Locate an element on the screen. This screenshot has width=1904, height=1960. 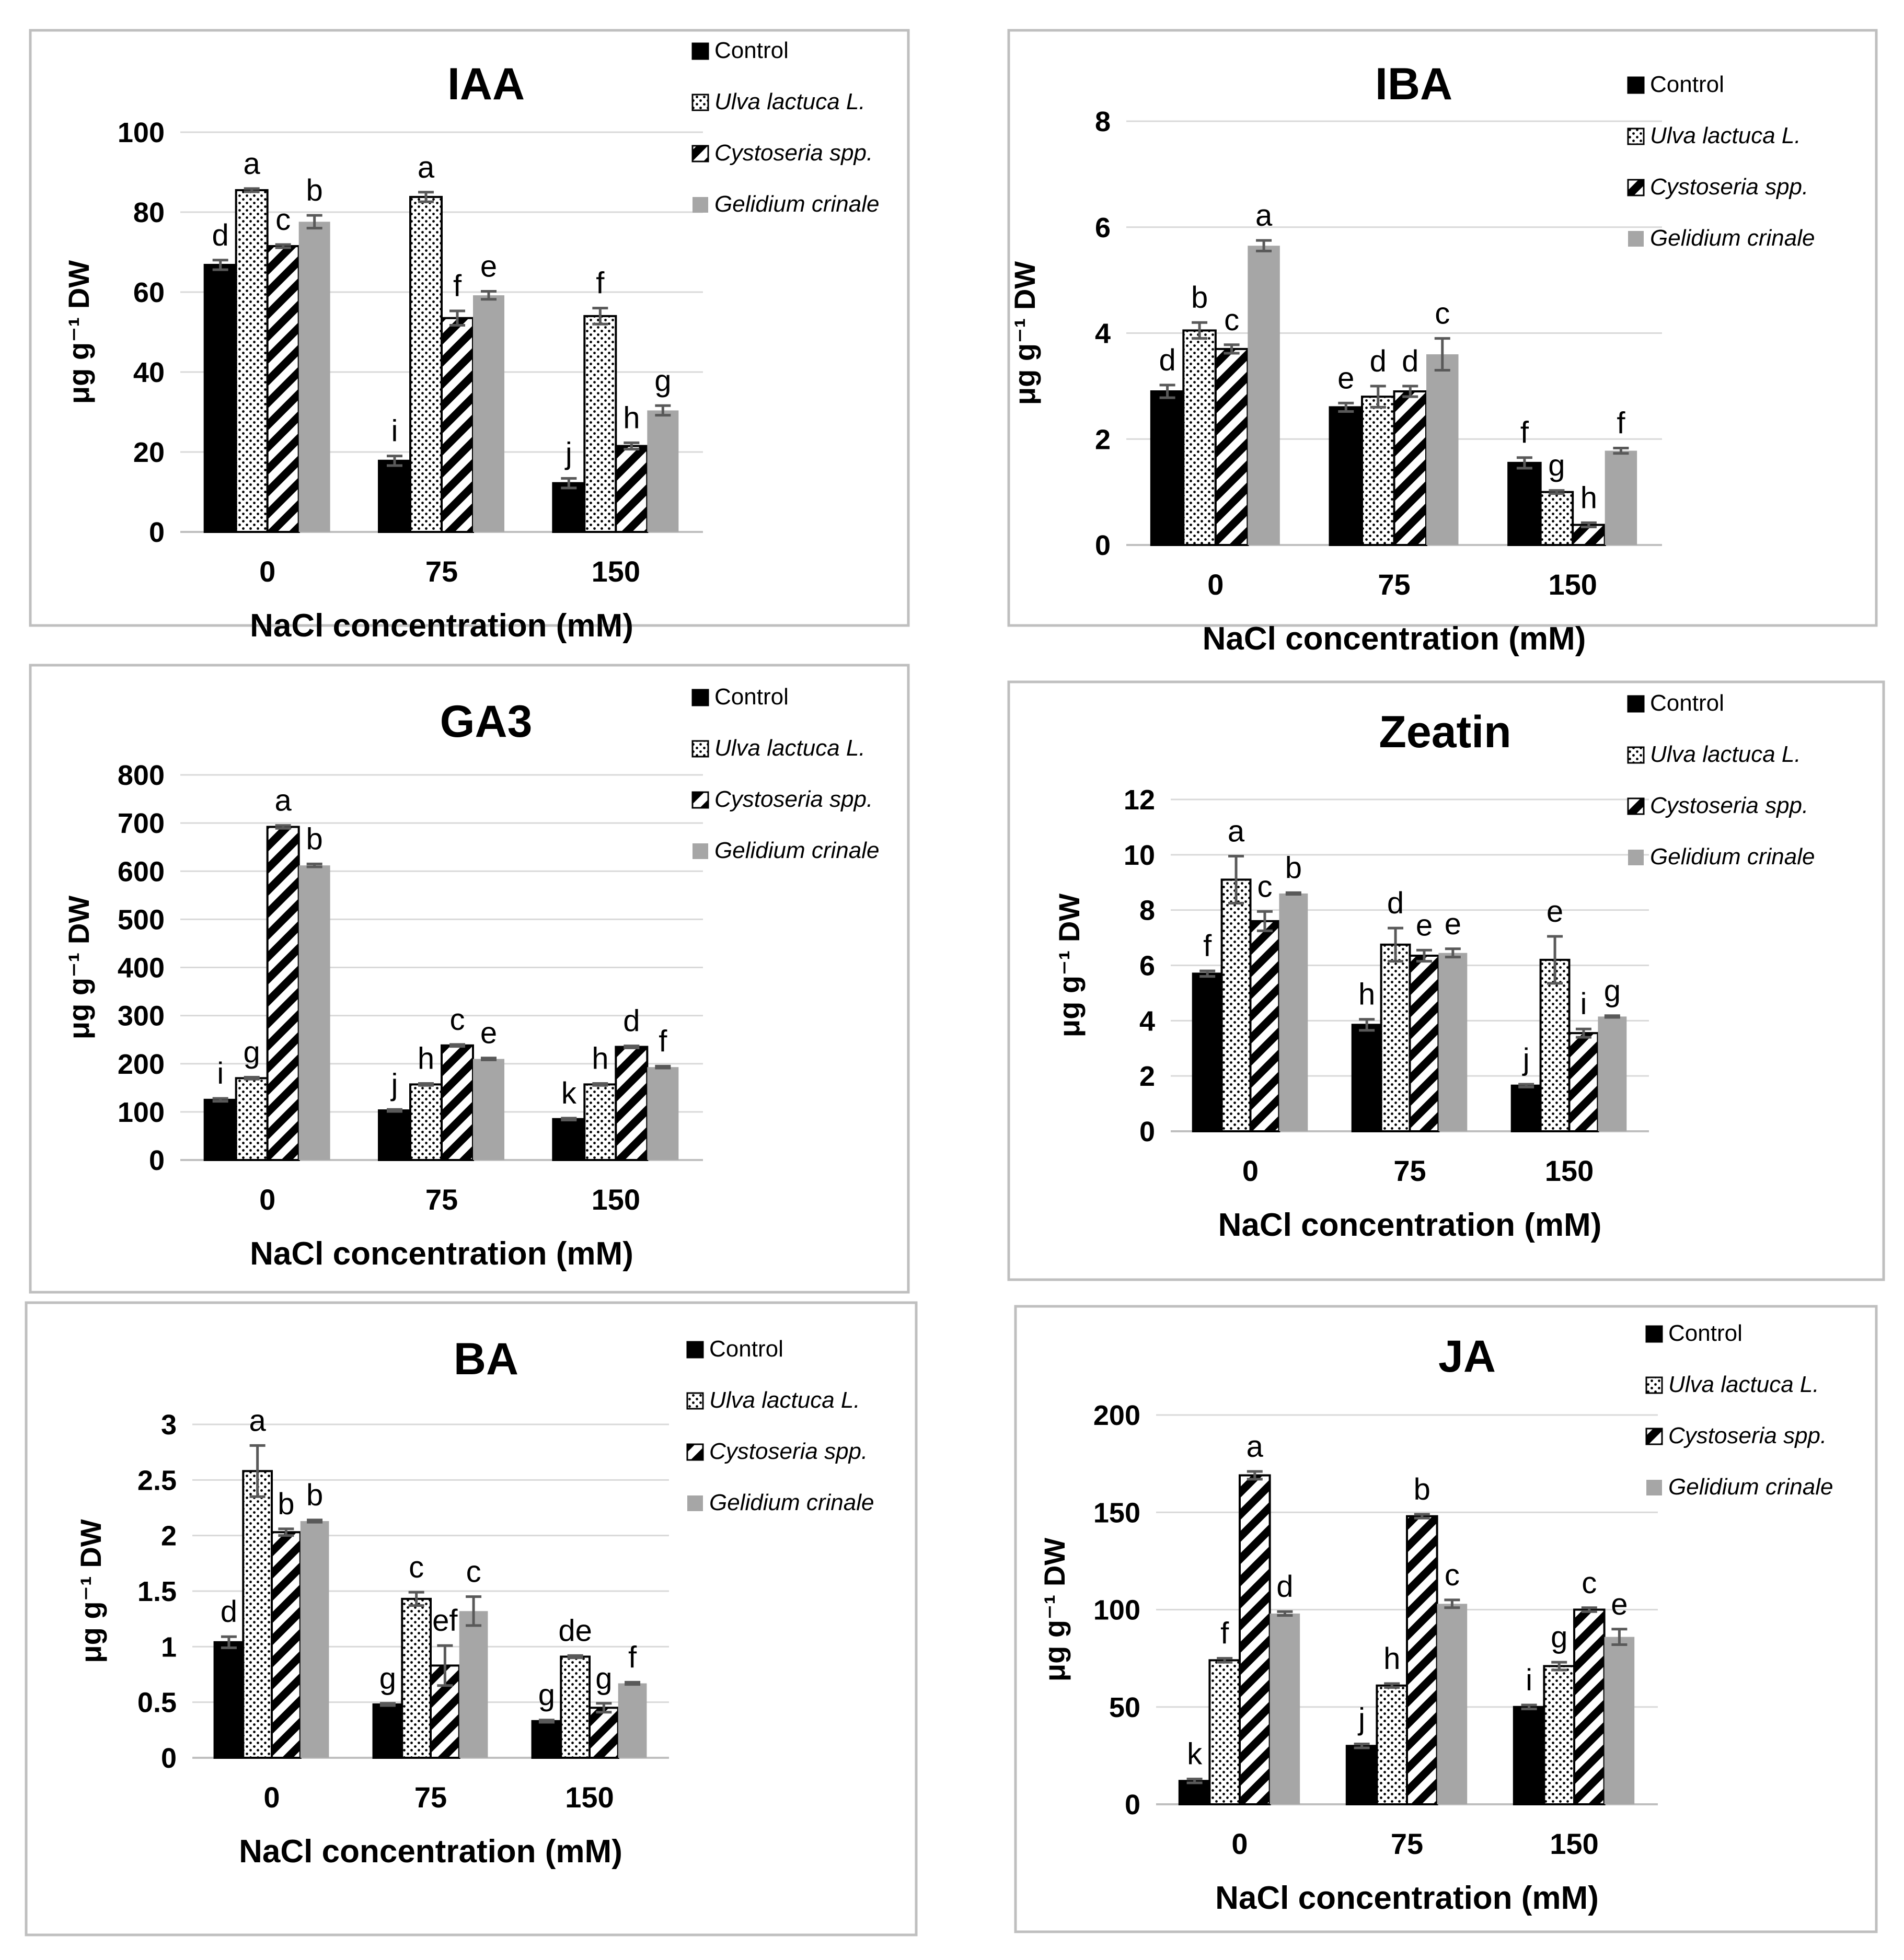
y-tick-label: 500 is located at coordinates (141, 919).